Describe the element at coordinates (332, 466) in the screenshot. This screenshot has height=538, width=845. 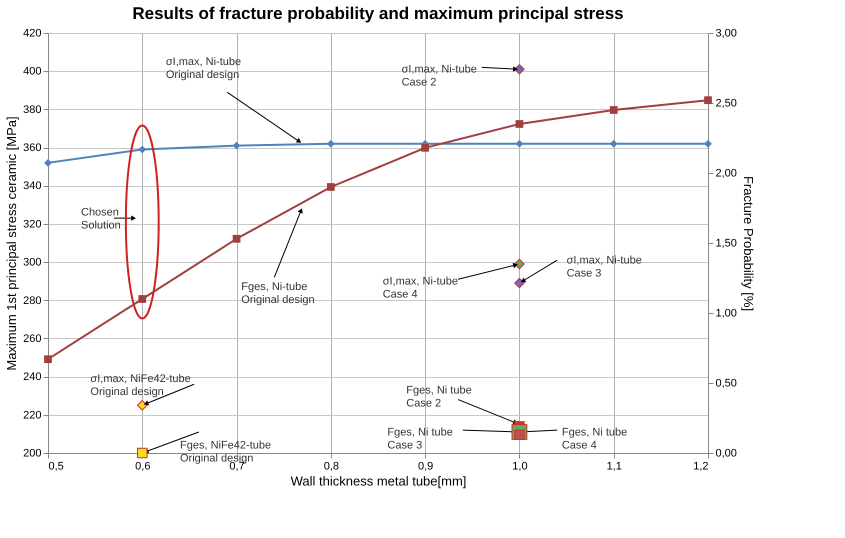
I see `x-tick-label: 0,8` at that location.